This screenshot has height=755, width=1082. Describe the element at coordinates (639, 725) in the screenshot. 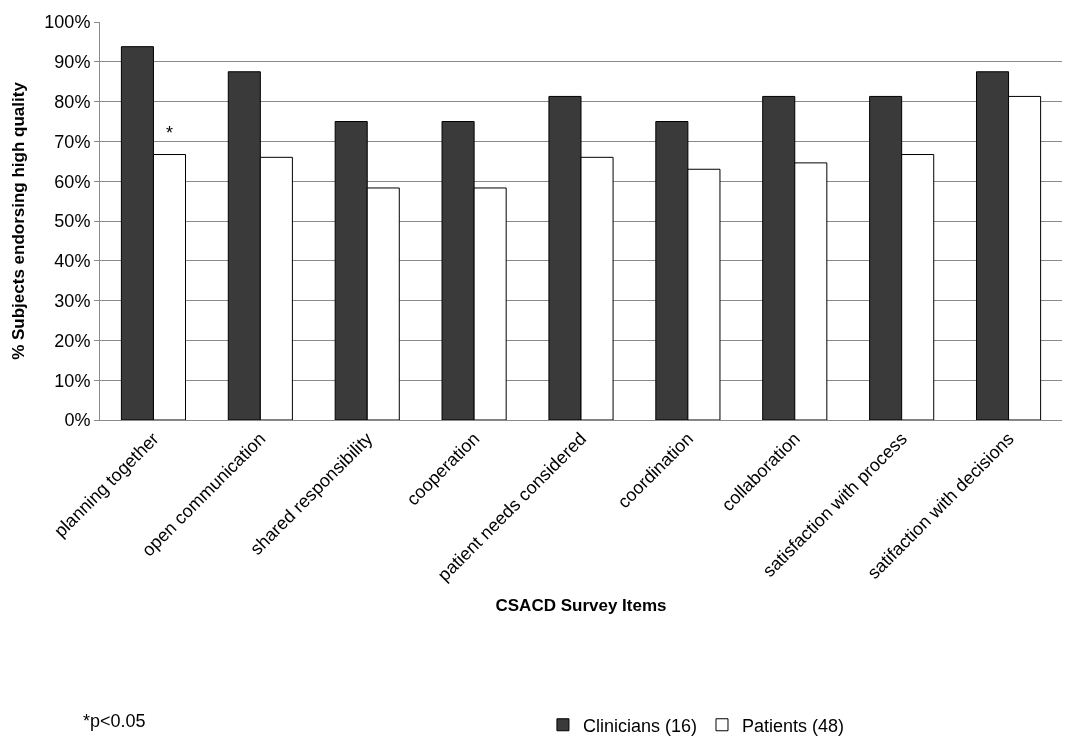

I see `legend-label: Clinicians (16)` at that location.